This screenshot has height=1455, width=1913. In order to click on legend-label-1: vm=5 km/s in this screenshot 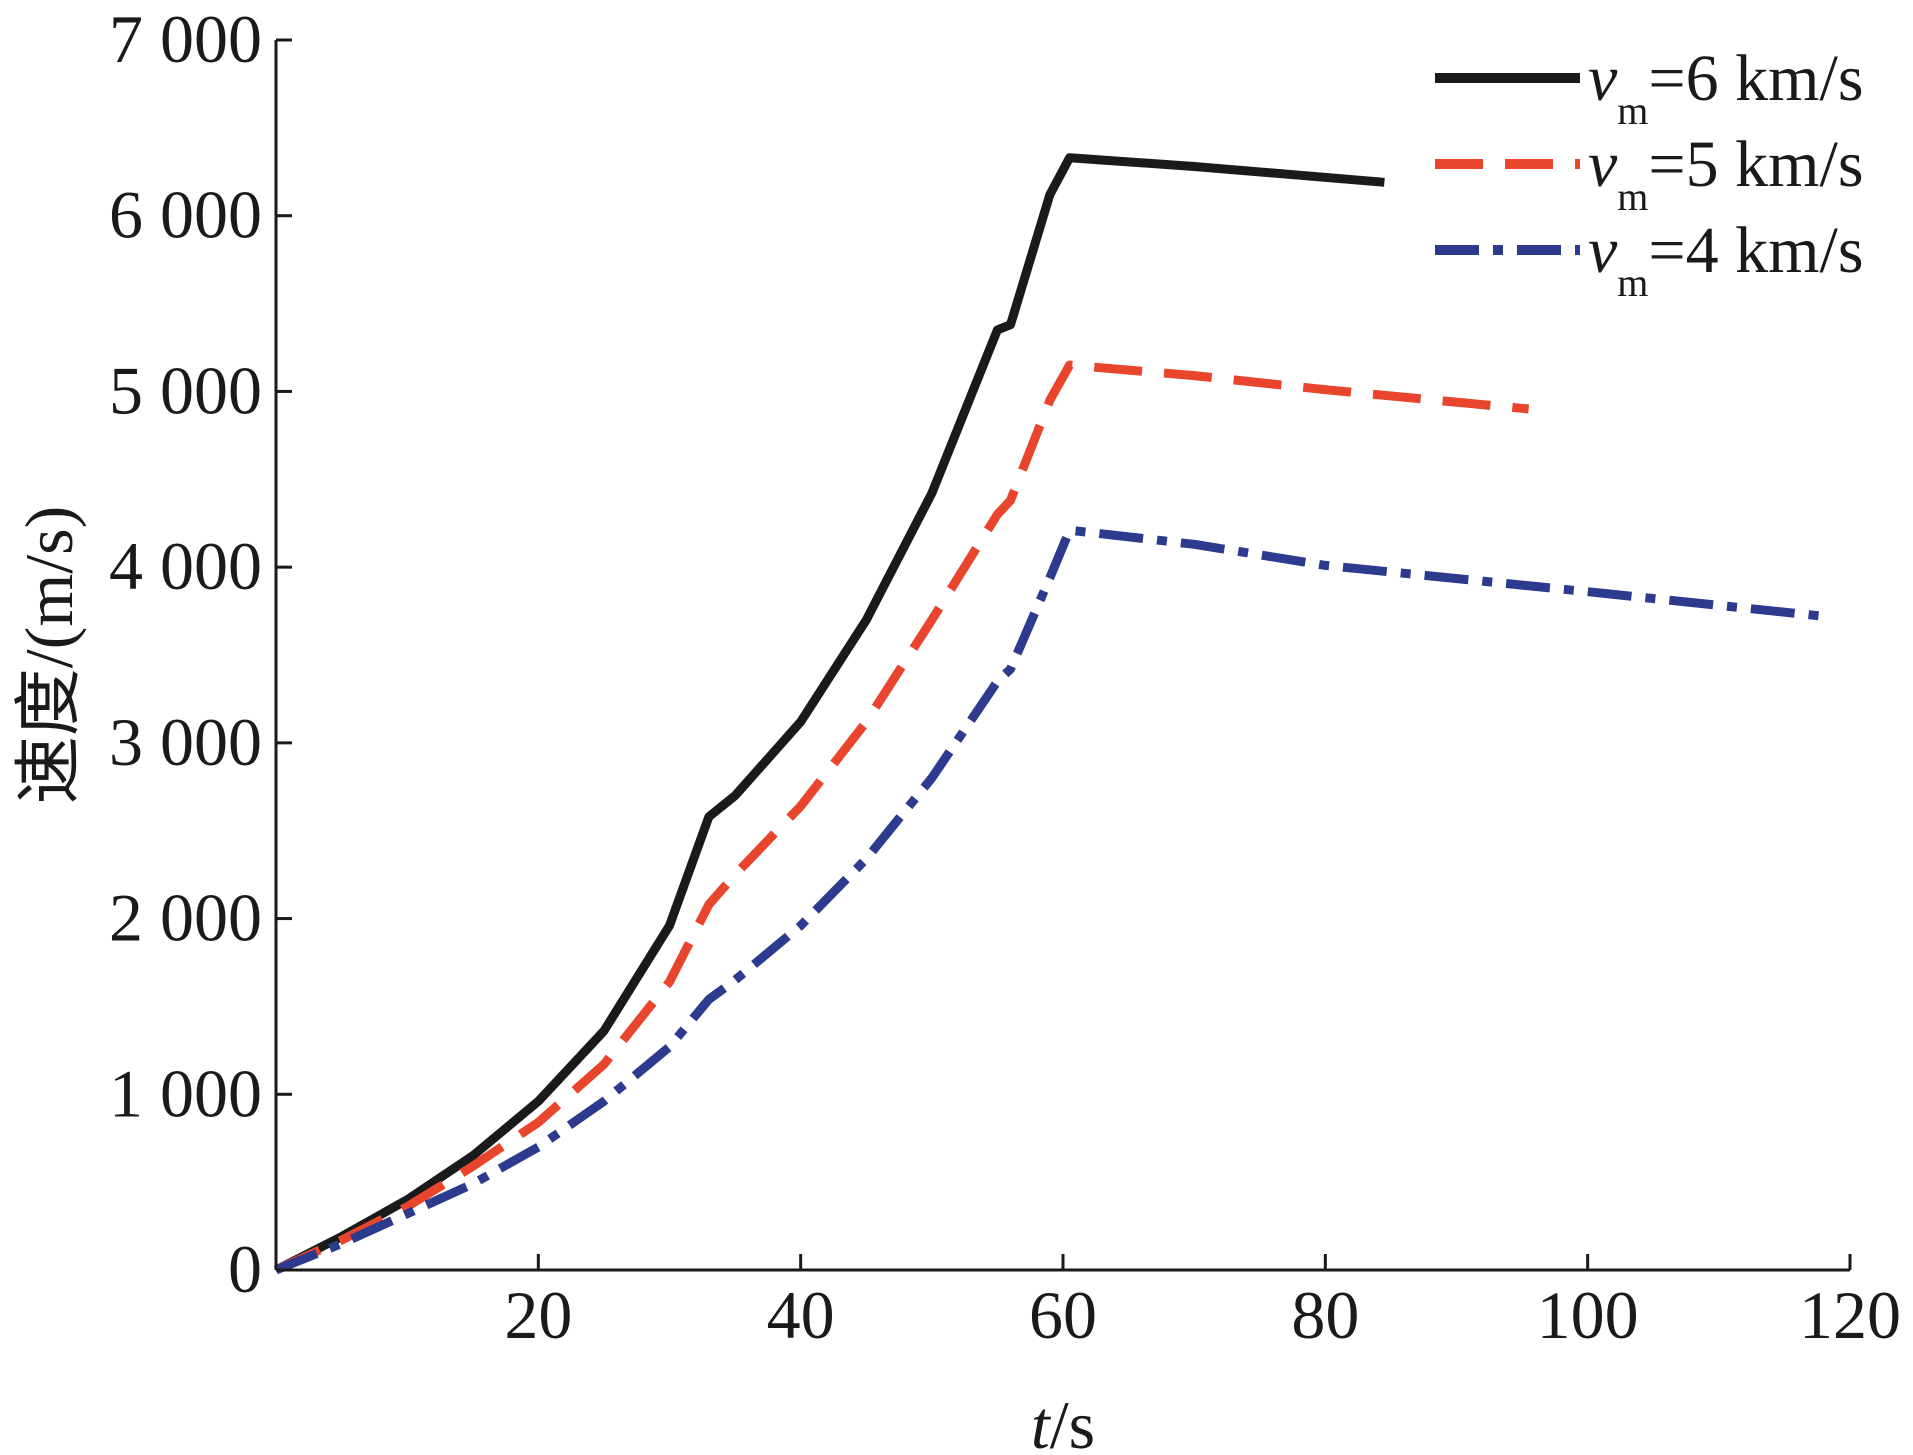, I will do `click(1726, 173)`.